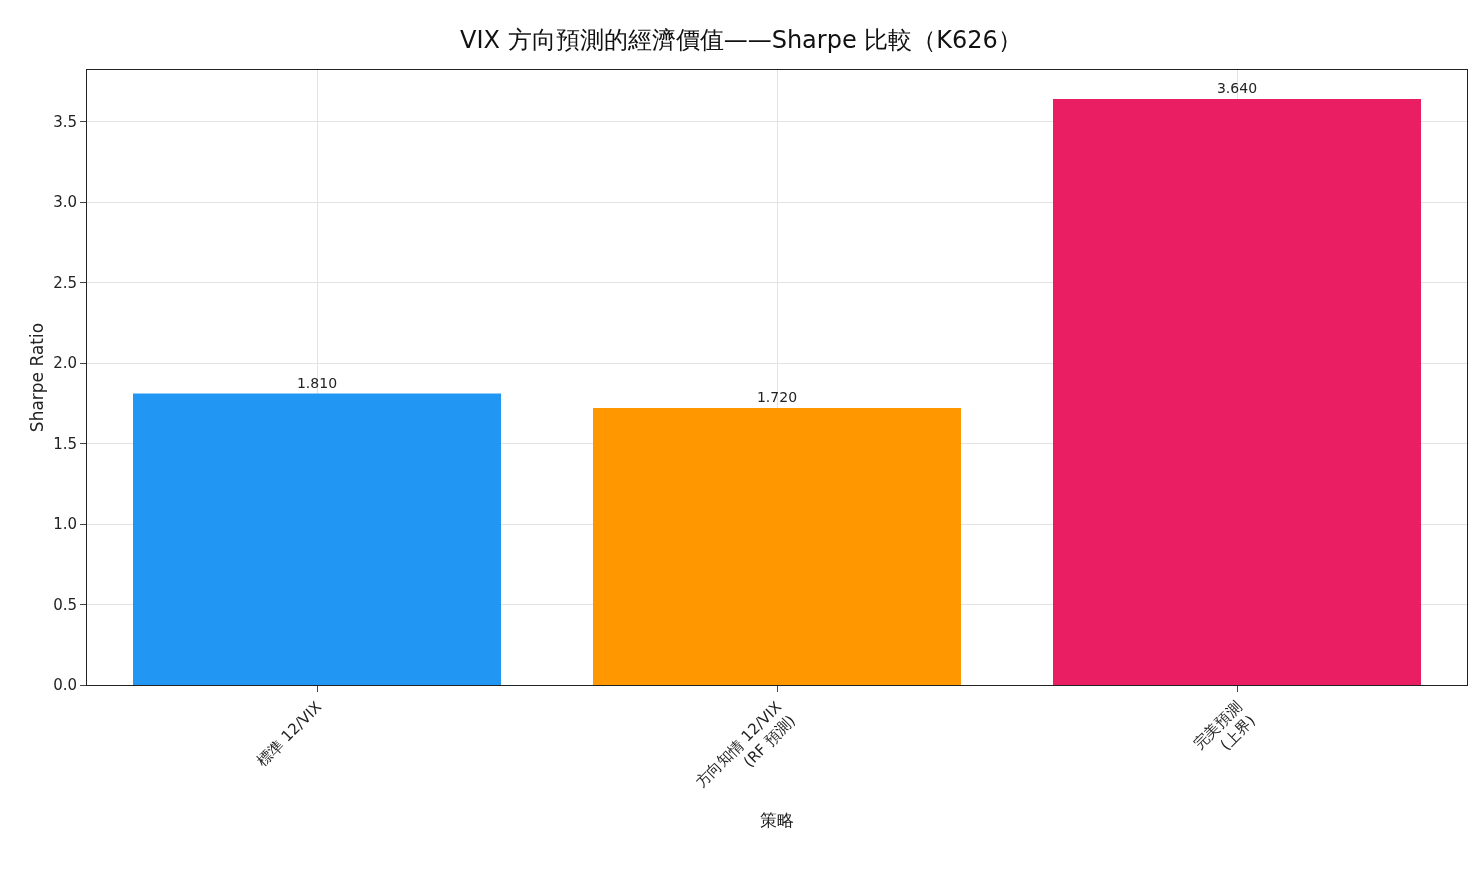 The image size is (1482, 880). I want to click on y-tick-label: 2.5, so click(65, 282).